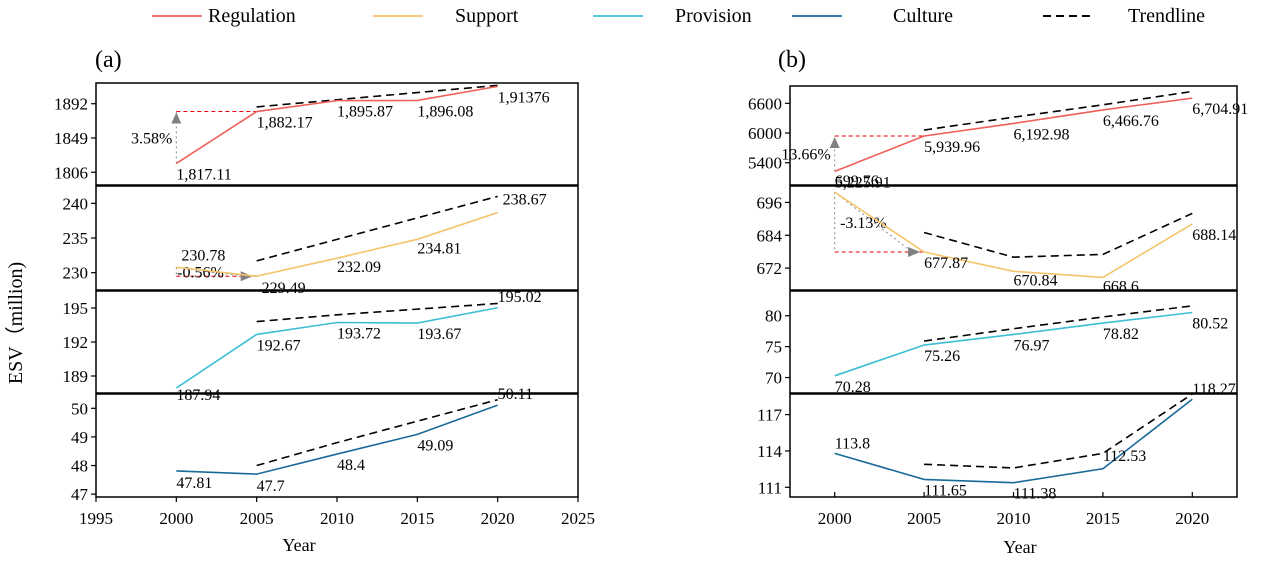  Describe the element at coordinates (770, 202) in the screenshot. I see `y-tick-label: 696` at that location.